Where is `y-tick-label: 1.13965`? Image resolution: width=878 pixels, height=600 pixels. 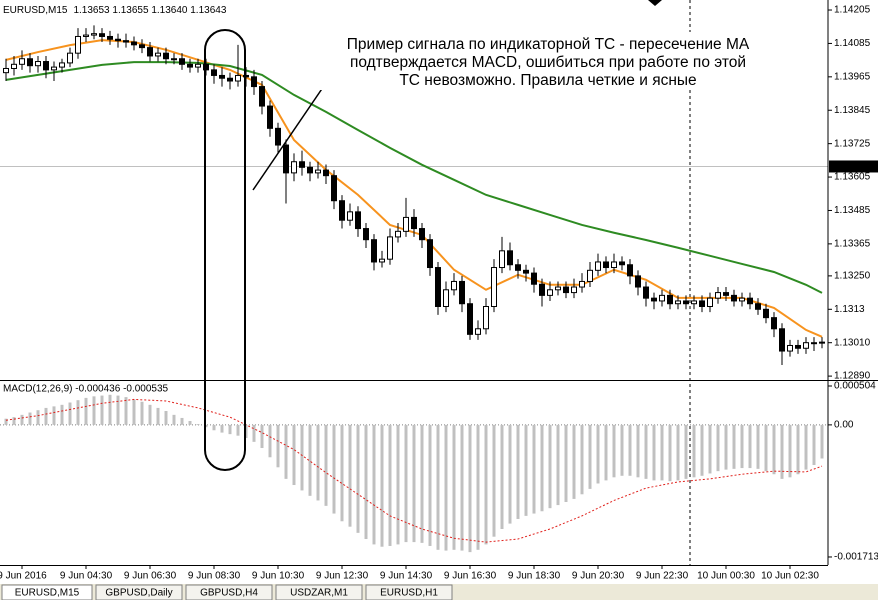
y-tick-label: 1.13965 is located at coordinates (852, 76).